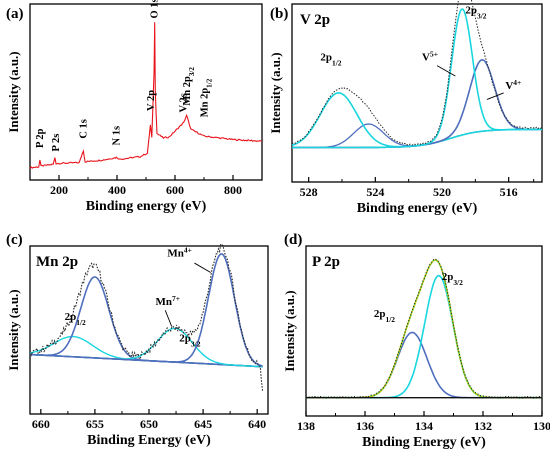 The image size is (550, 469). What do you see at coordinates (541, 426) in the screenshot?
I see `x-tick-label: 130` at bounding box center [541, 426].